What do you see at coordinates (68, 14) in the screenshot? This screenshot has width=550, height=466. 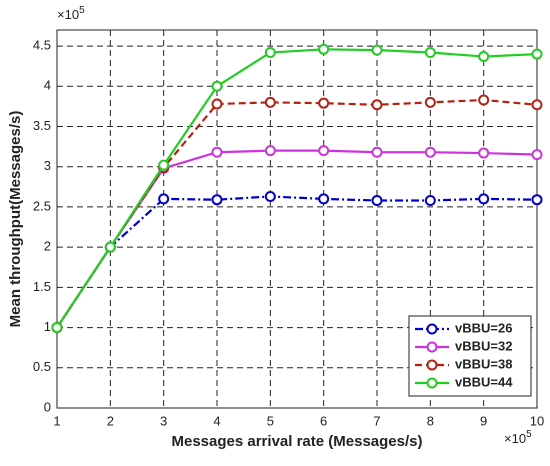 I see `y-exponent-base: ×10` at bounding box center [68, 14].